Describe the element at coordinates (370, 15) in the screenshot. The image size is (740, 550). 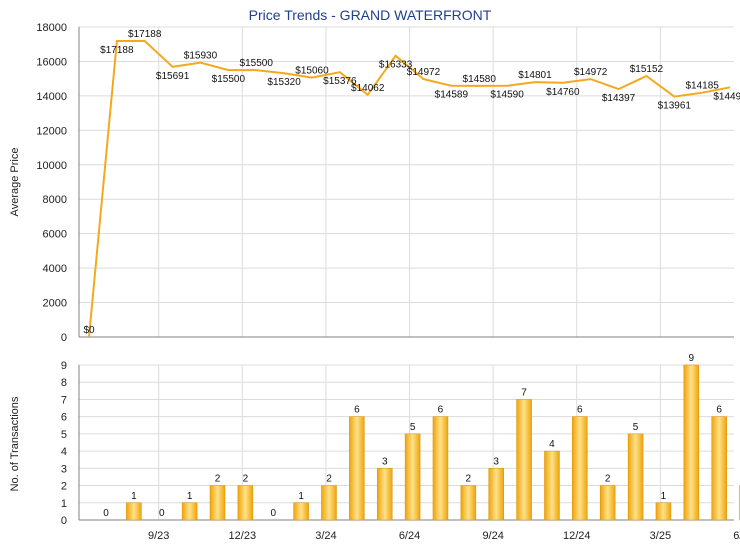
I see `chart-title: Price Trends - GRAND WATERFRONT` at that location.